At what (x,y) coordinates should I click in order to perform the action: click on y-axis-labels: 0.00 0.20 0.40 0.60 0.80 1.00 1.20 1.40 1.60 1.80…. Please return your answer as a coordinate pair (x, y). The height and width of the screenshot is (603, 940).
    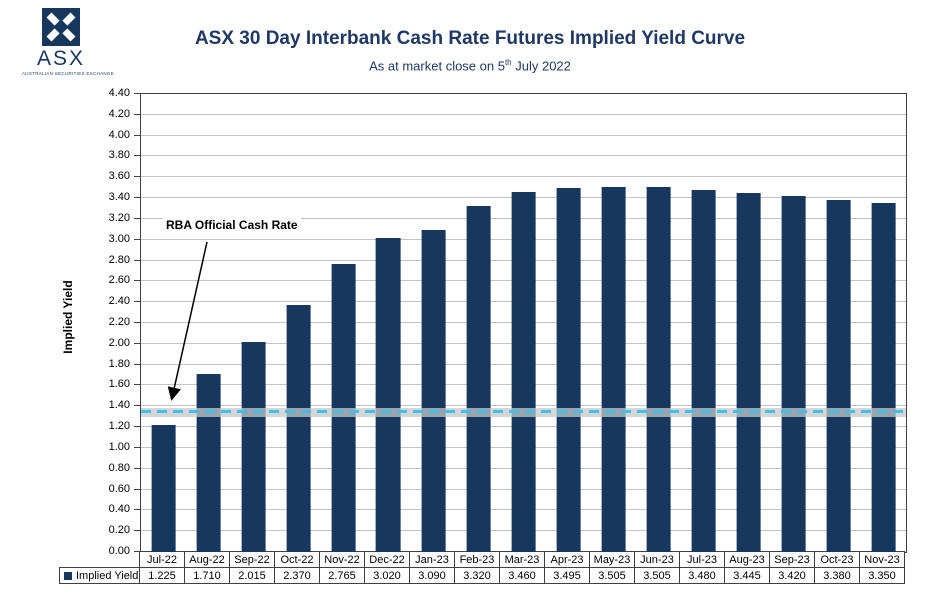
    Looking at the image, I should click on (111, 322).